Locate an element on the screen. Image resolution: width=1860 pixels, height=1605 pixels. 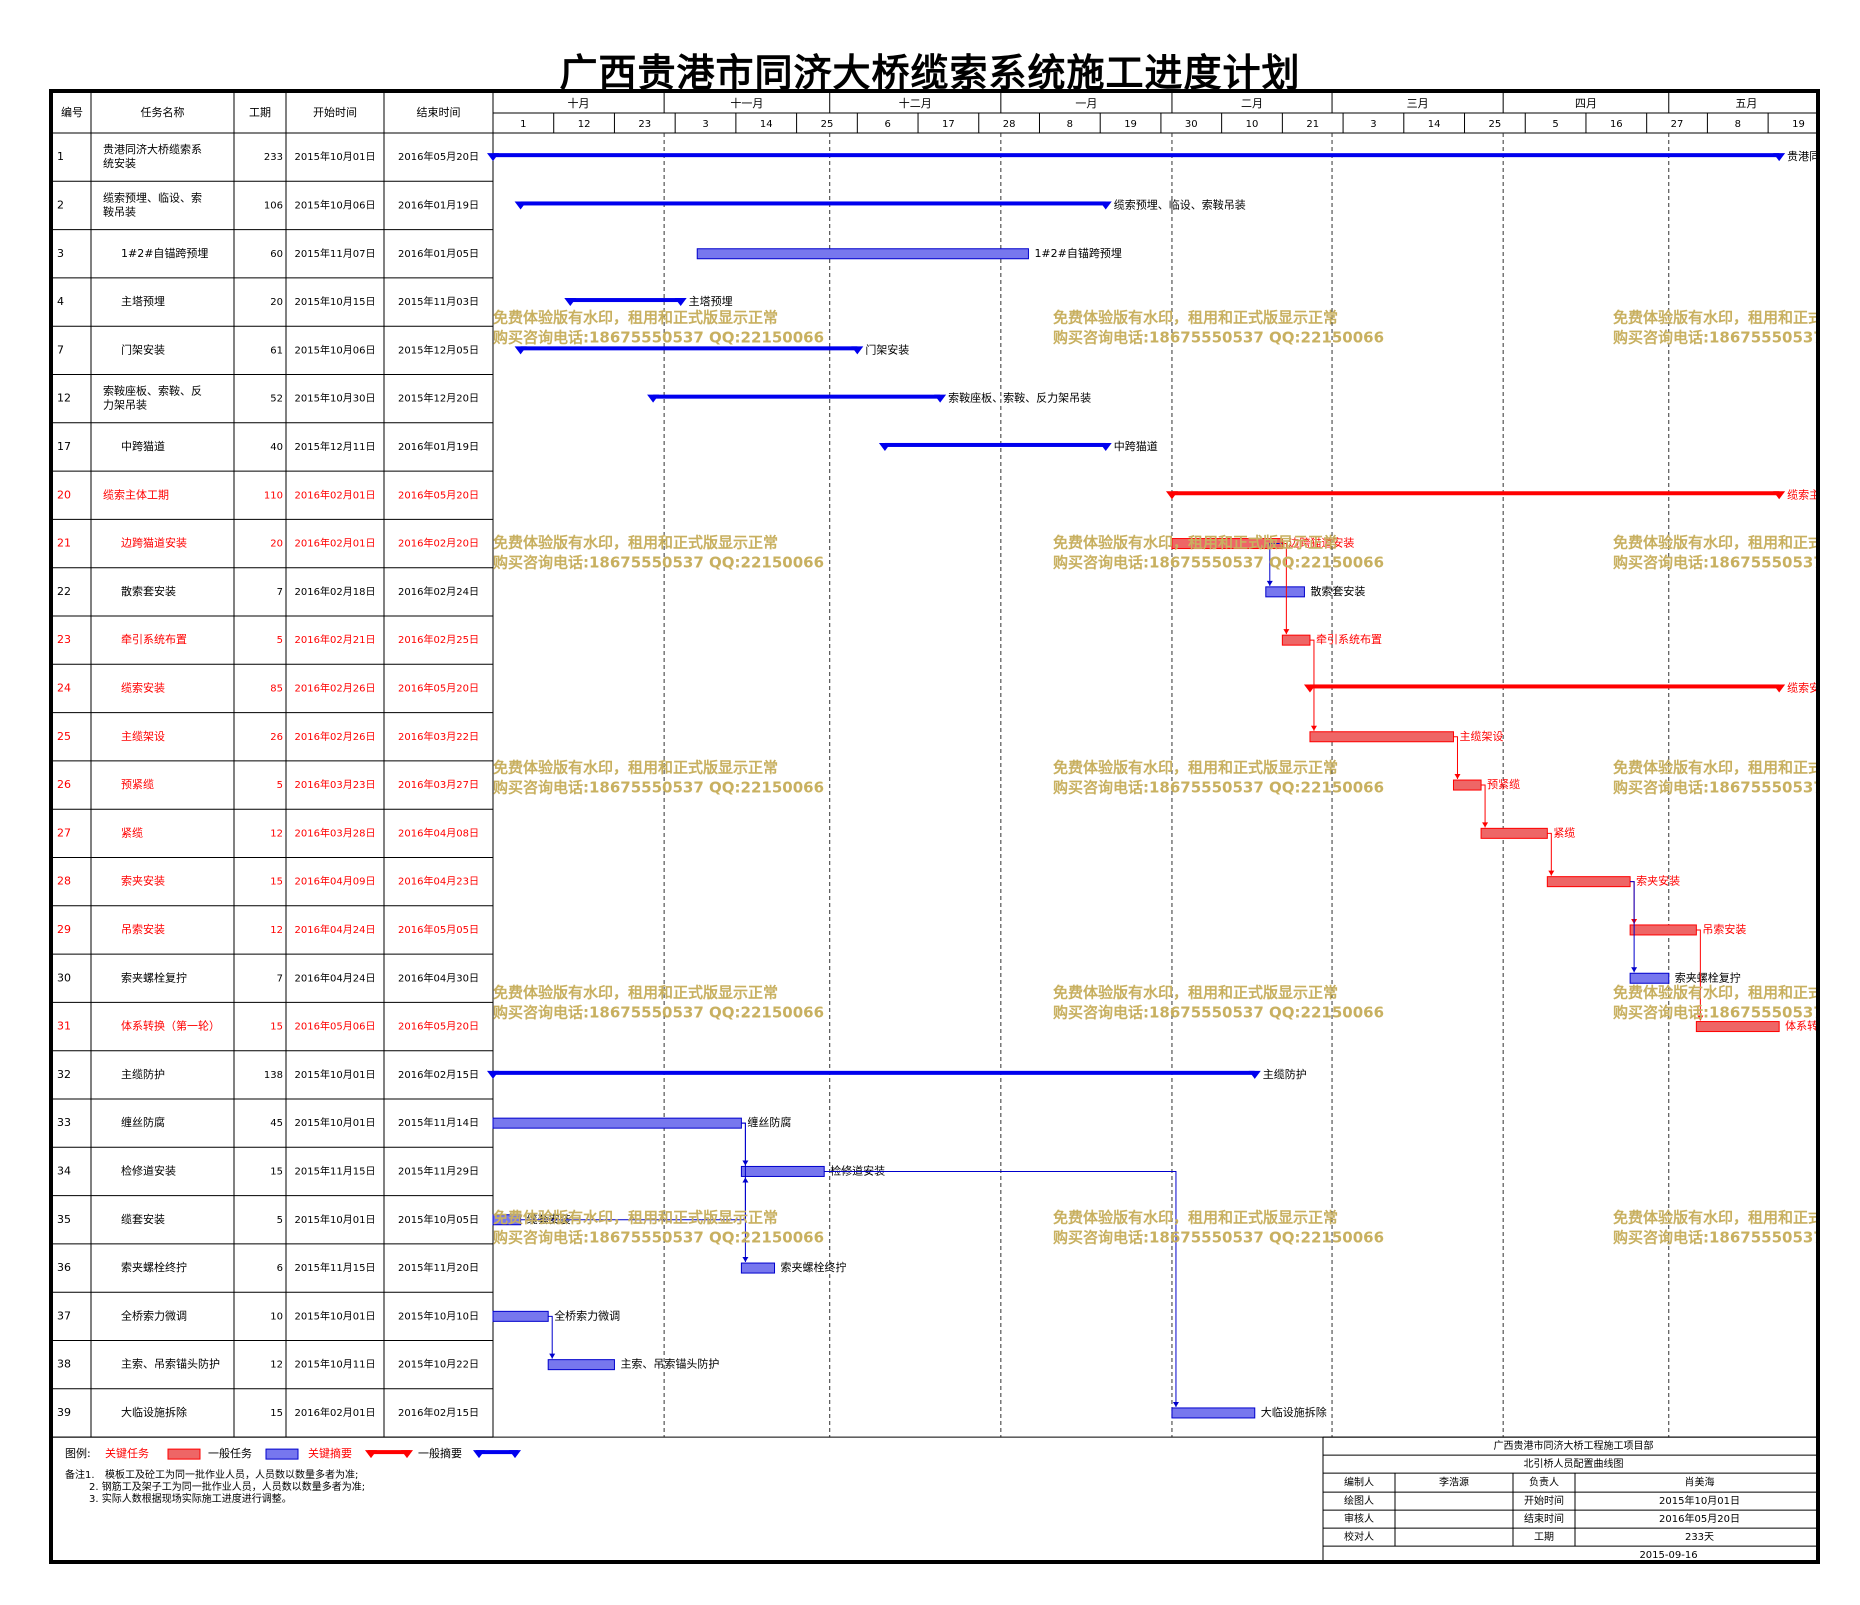
row-start: 2016年02月26日 is located at coordinates (335, 687).